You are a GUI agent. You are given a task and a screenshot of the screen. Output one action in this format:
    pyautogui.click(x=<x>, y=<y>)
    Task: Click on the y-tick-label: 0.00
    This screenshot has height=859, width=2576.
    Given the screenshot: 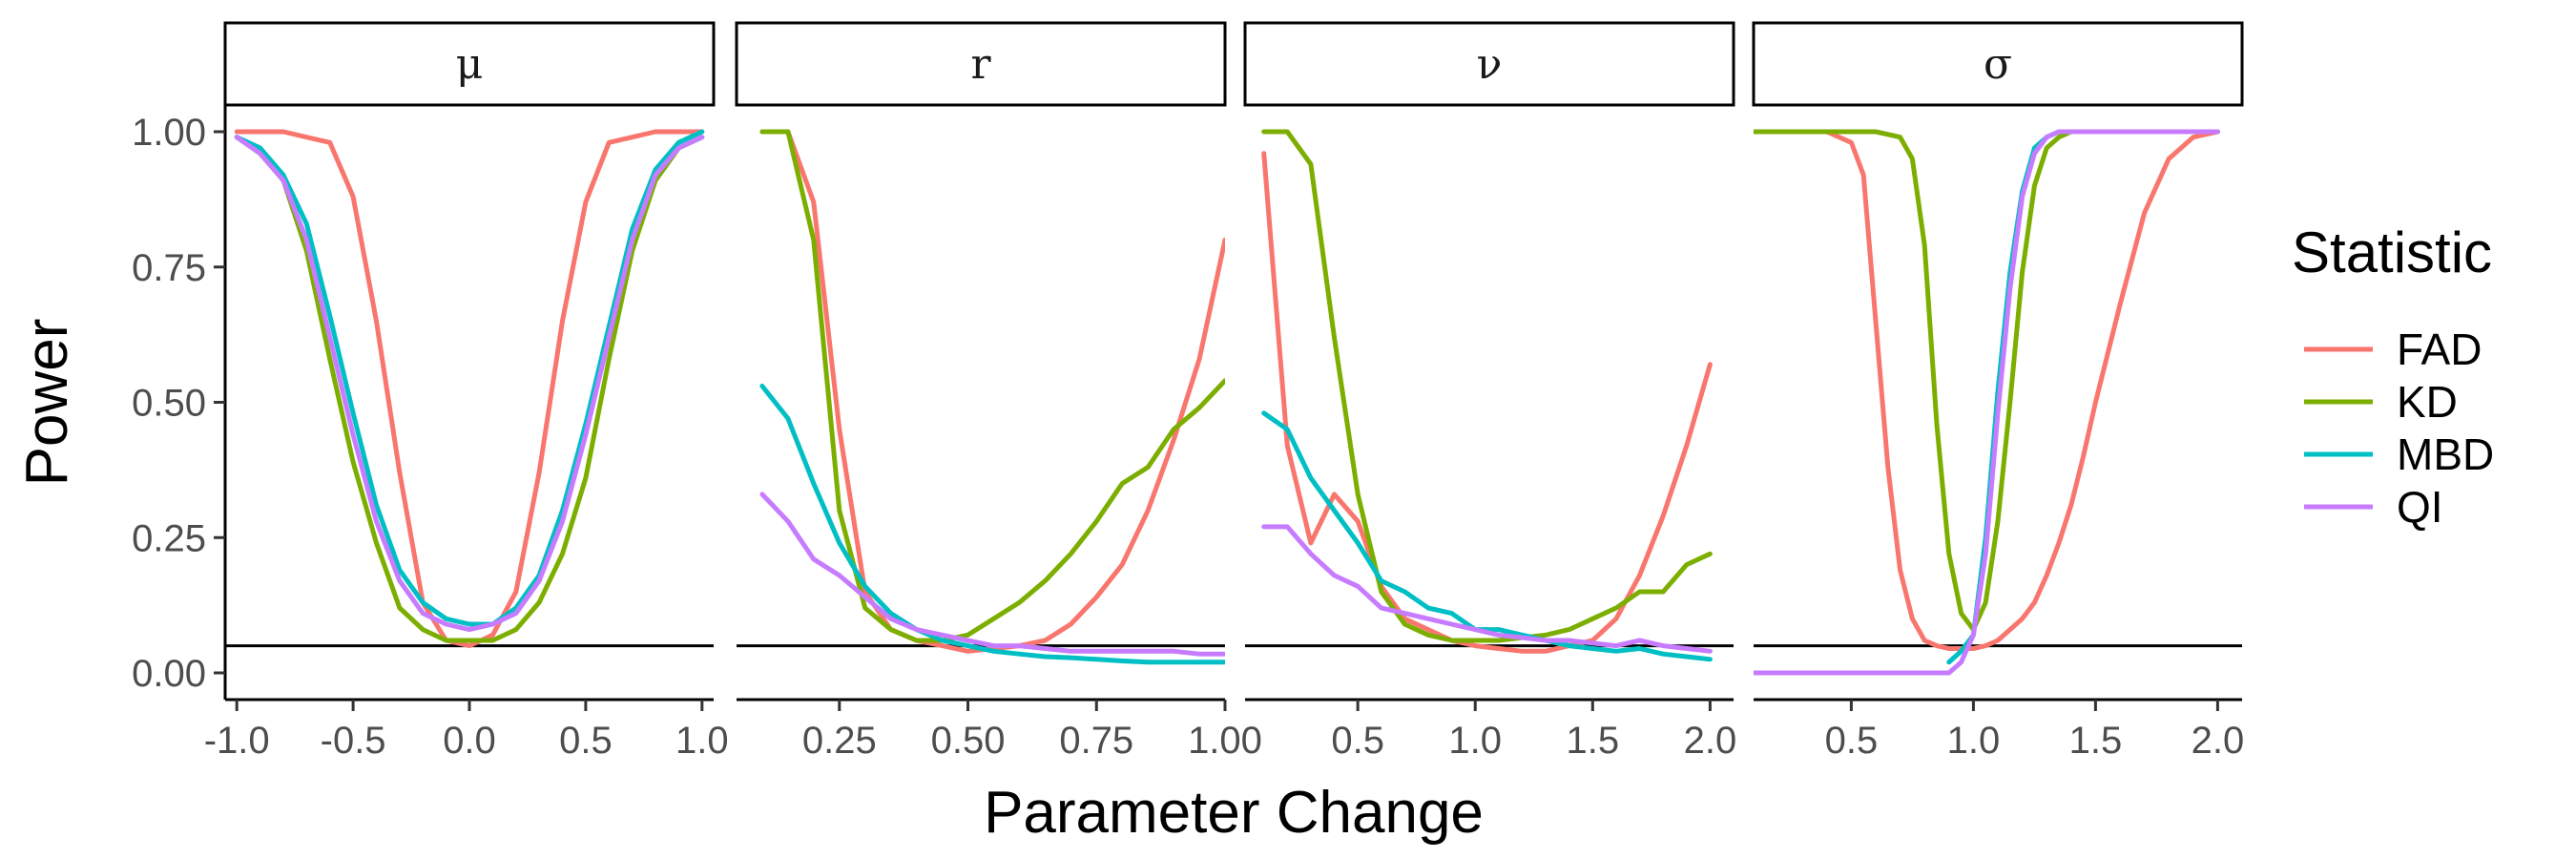 What is the action you would take?
    pyautogui.click(x=169, y=674)
    